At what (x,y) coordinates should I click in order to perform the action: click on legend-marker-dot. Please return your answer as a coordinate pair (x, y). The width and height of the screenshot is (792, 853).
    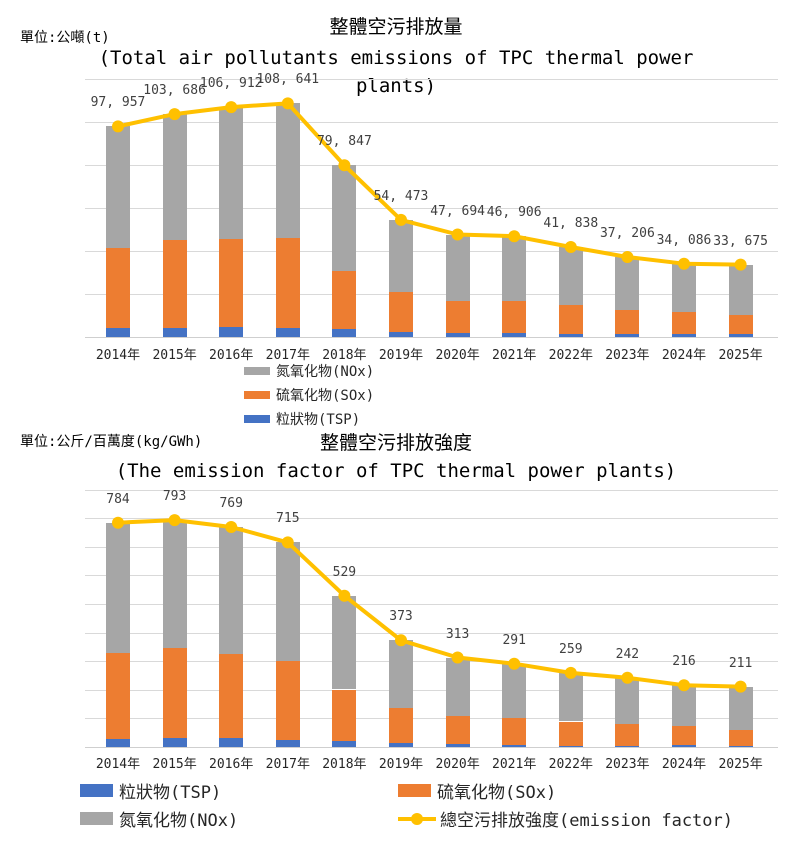
    Looking at the image, I should click on (417, 818).